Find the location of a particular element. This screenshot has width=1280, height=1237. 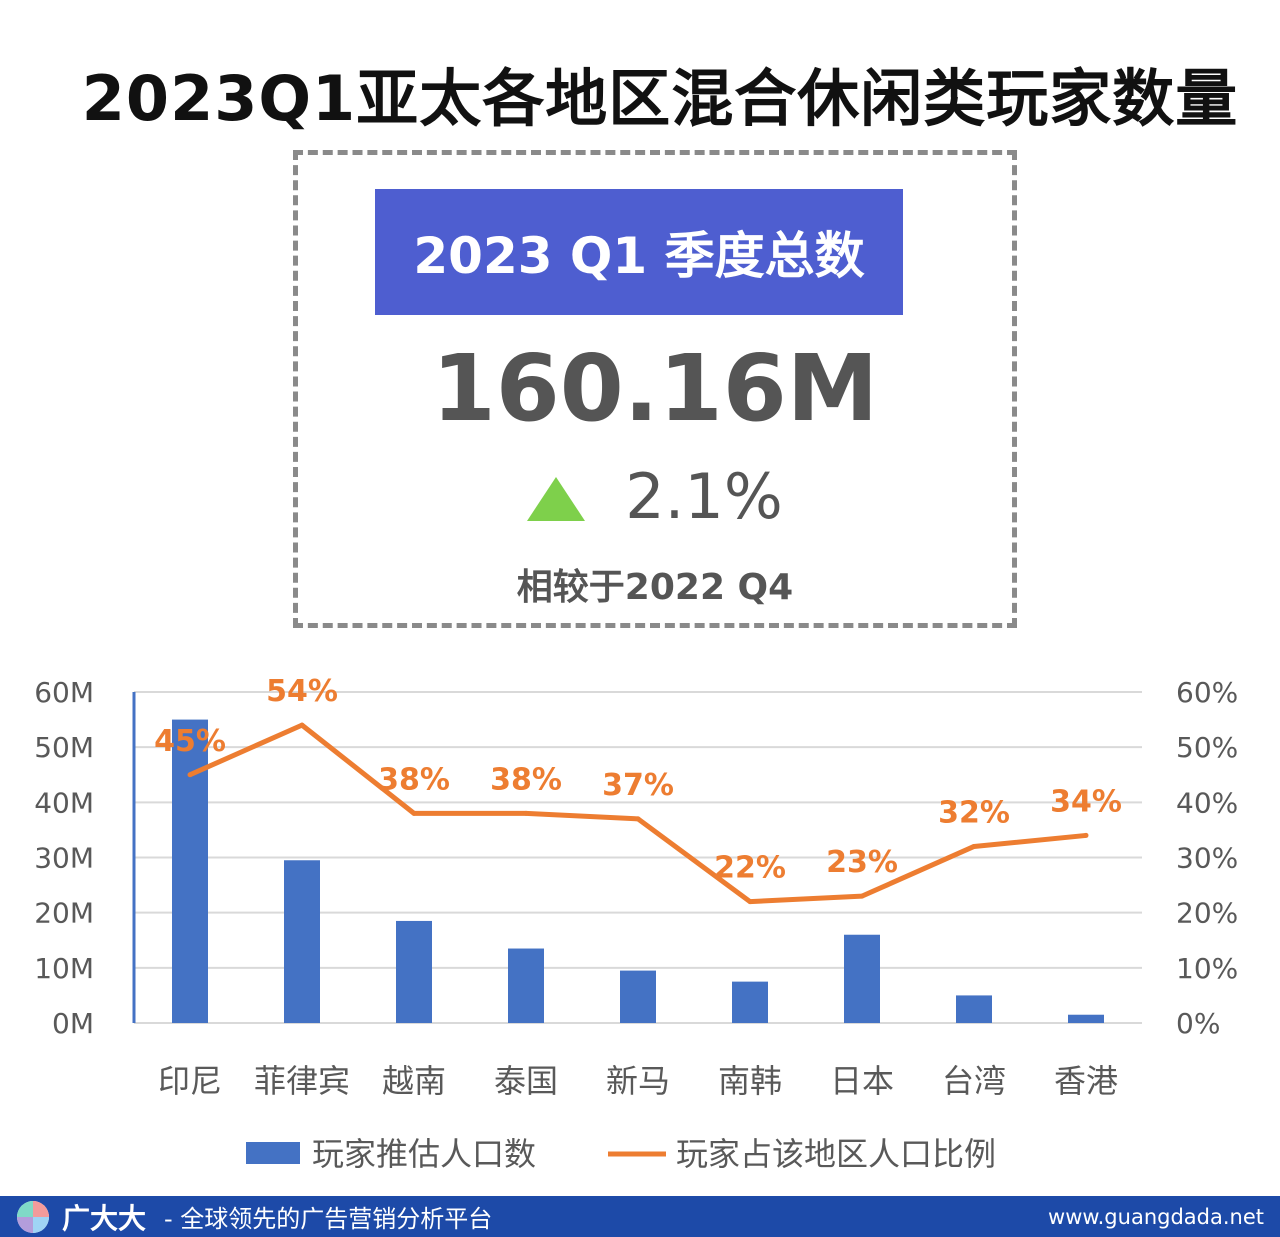

footer-url: www.guangdada.net is located at coordinates (1156, 1216).